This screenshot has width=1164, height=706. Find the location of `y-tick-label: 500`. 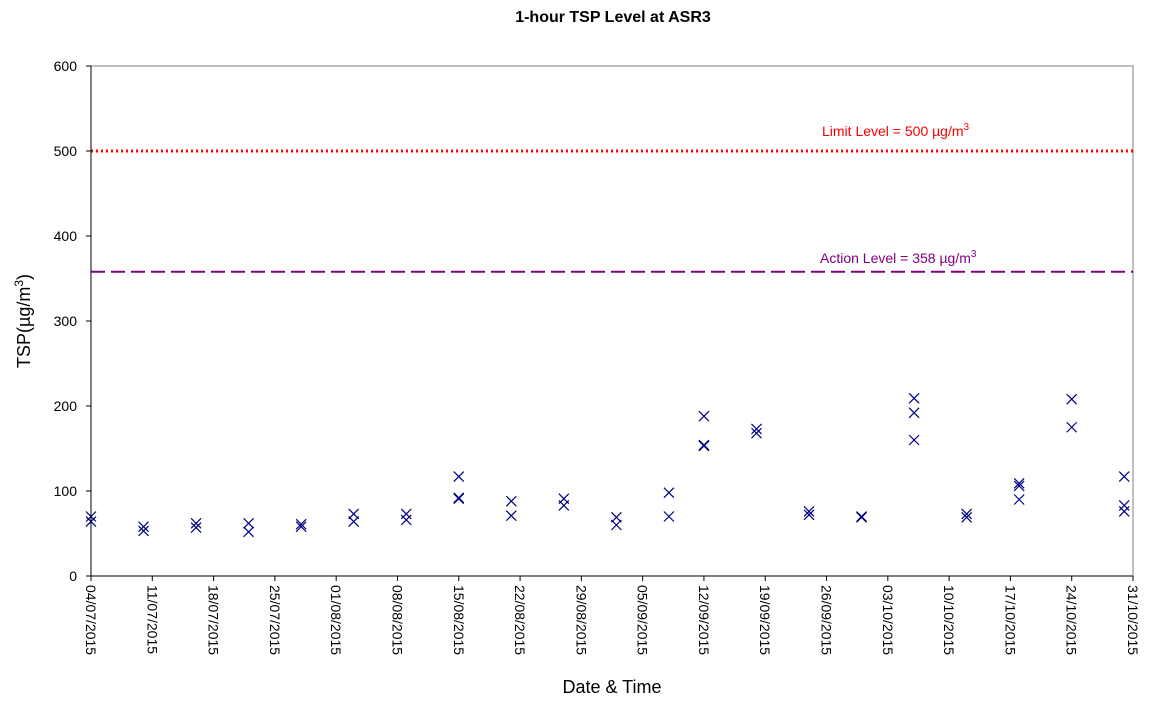

y-tick-label: 500 is located at coordinates (66, 151).